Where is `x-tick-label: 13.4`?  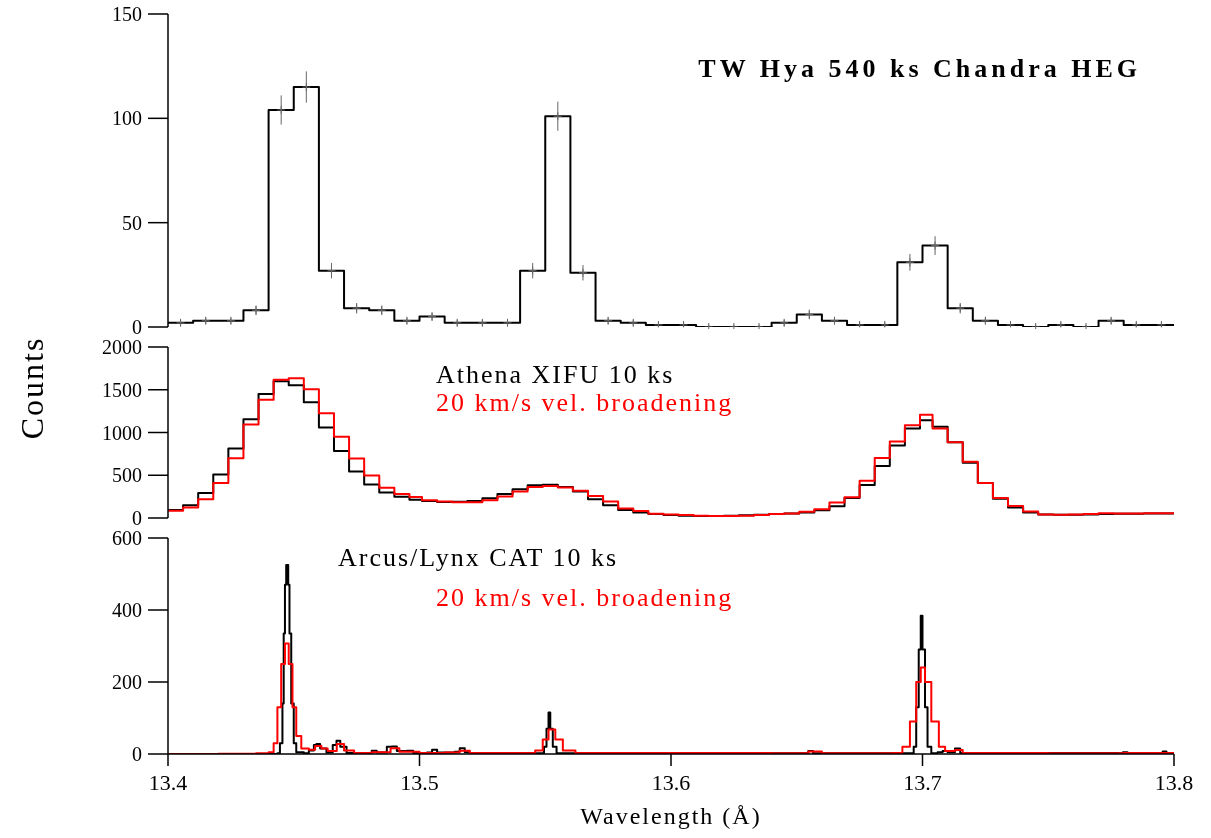 x-tick-label: 13.4 is located at coordinates (168, 782).